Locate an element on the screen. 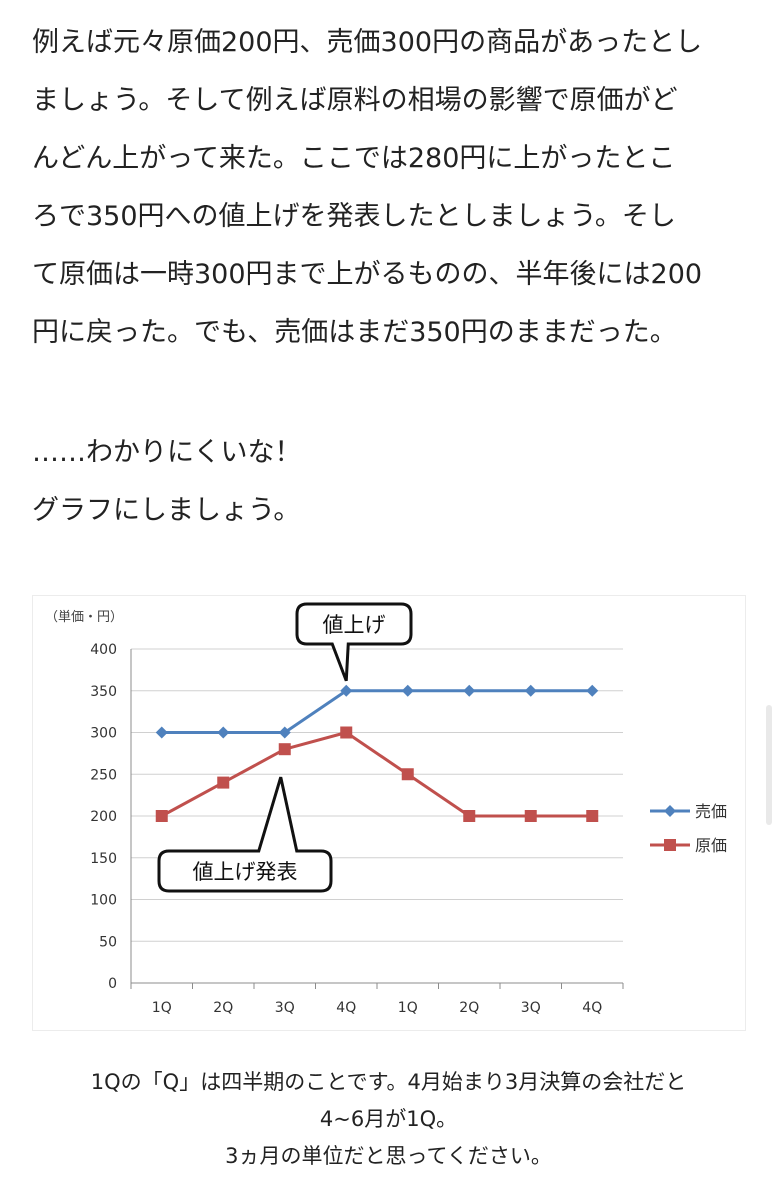 This screenshot has height=1200, width=777. text-line: ましょう。そして例えば原料の相場の影響で原価がど is located at coordinates (355, 100).